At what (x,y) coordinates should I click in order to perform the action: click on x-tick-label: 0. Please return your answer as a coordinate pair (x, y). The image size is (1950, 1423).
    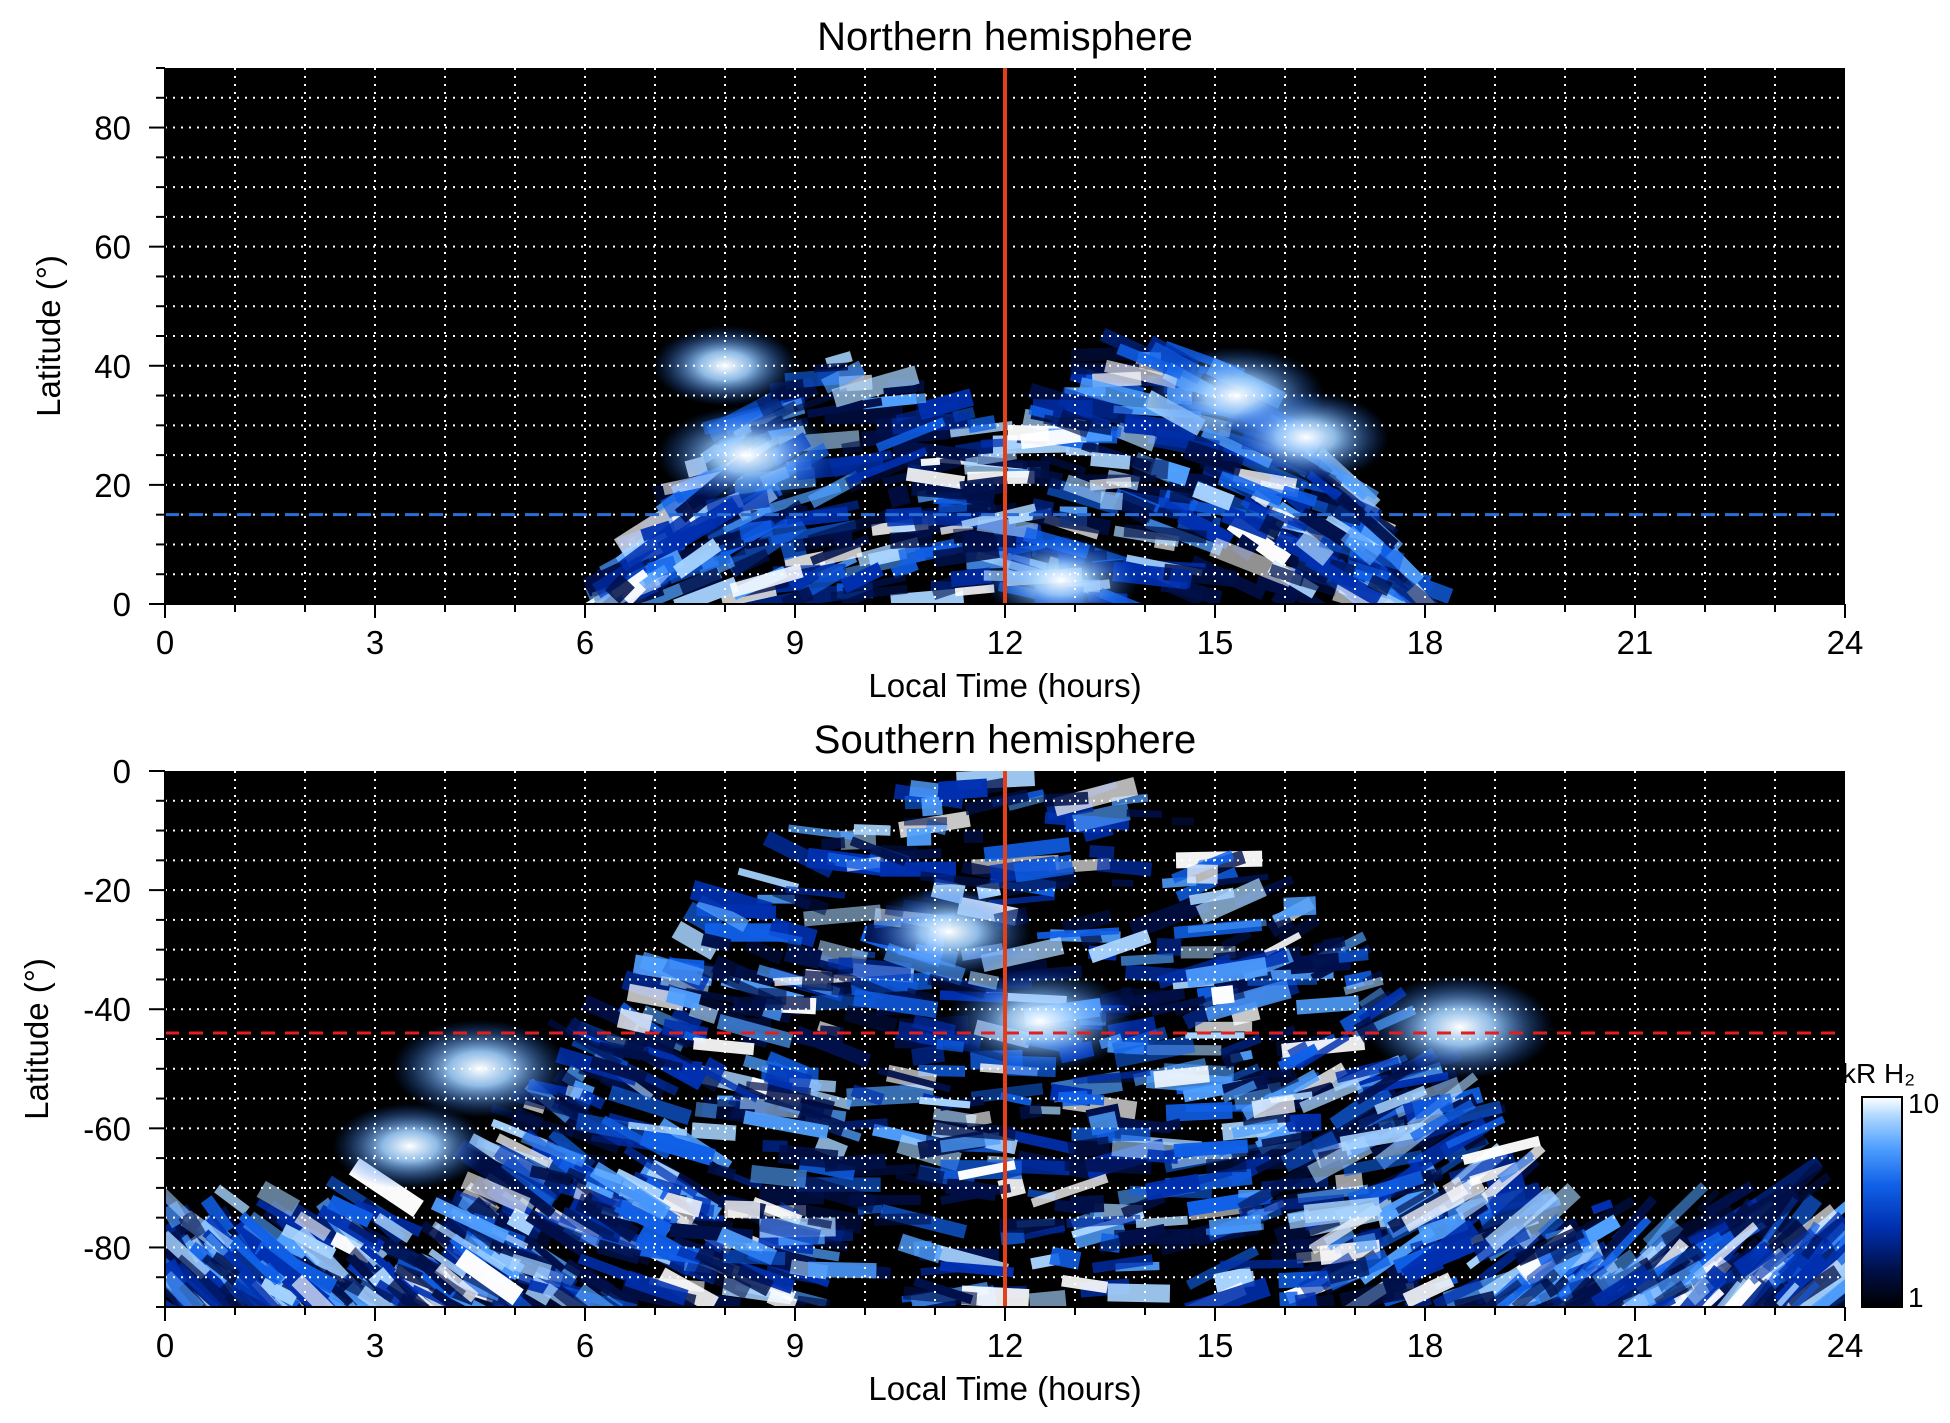
    Looking at the image, I should click on (165, 1345).